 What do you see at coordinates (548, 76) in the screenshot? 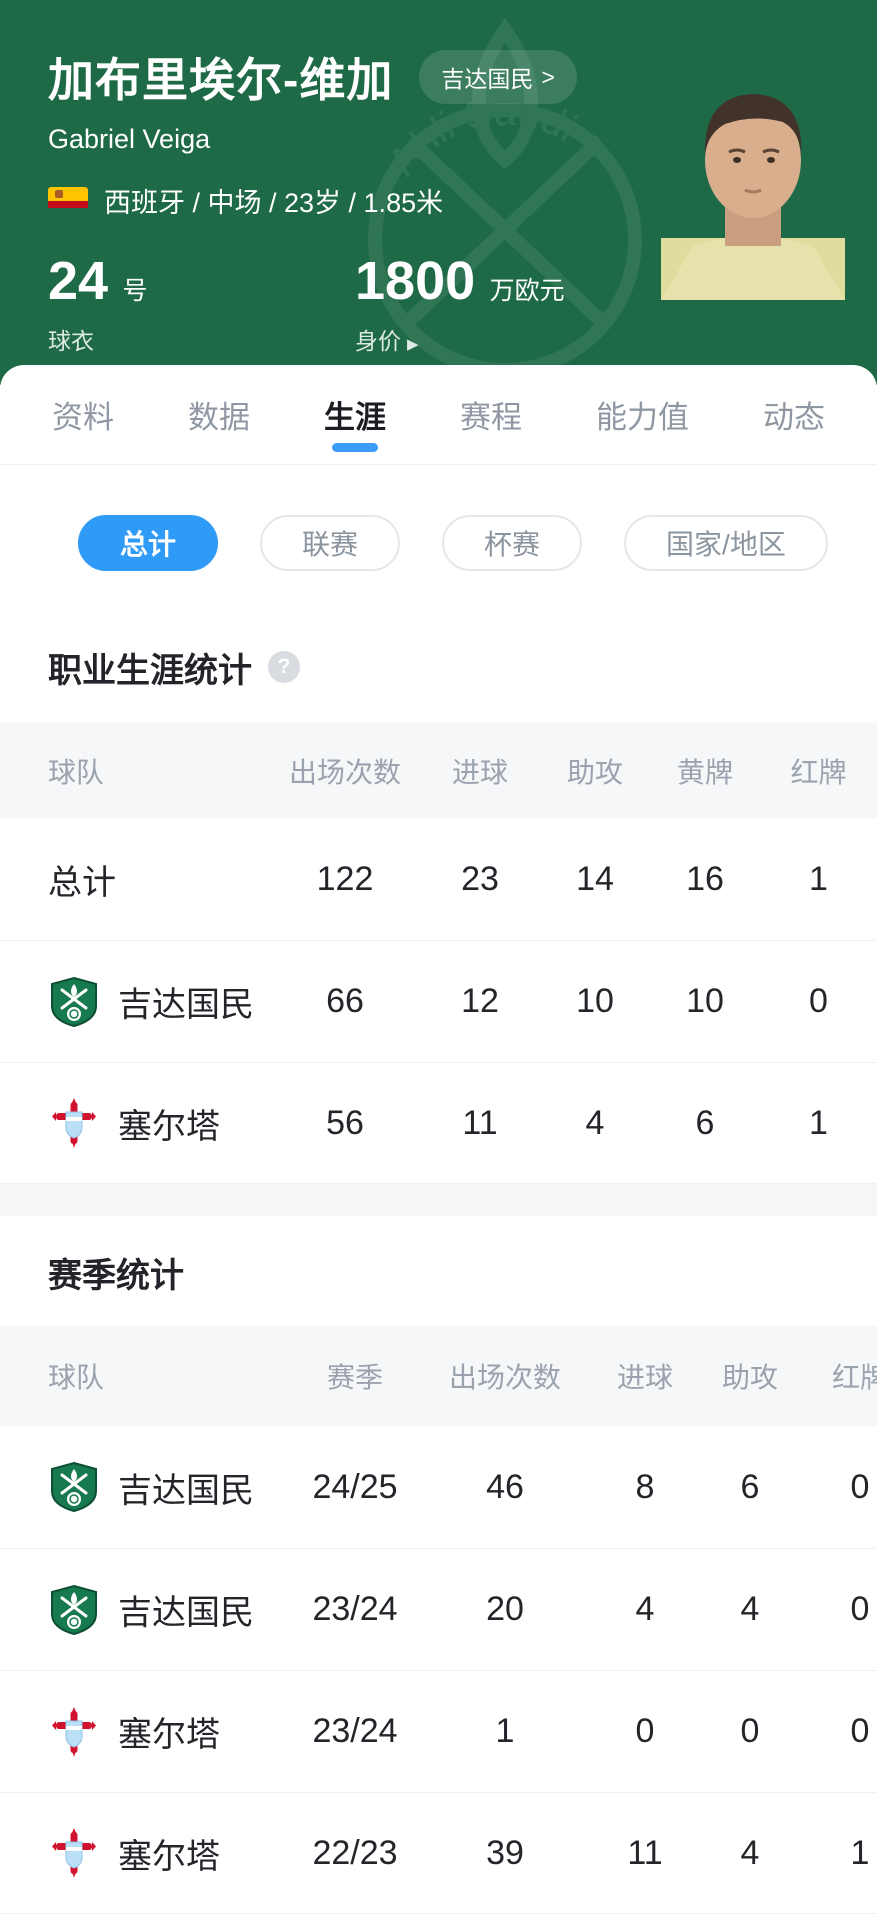
I see `chevron-right-icon: >` at bounding box center [548, 76].